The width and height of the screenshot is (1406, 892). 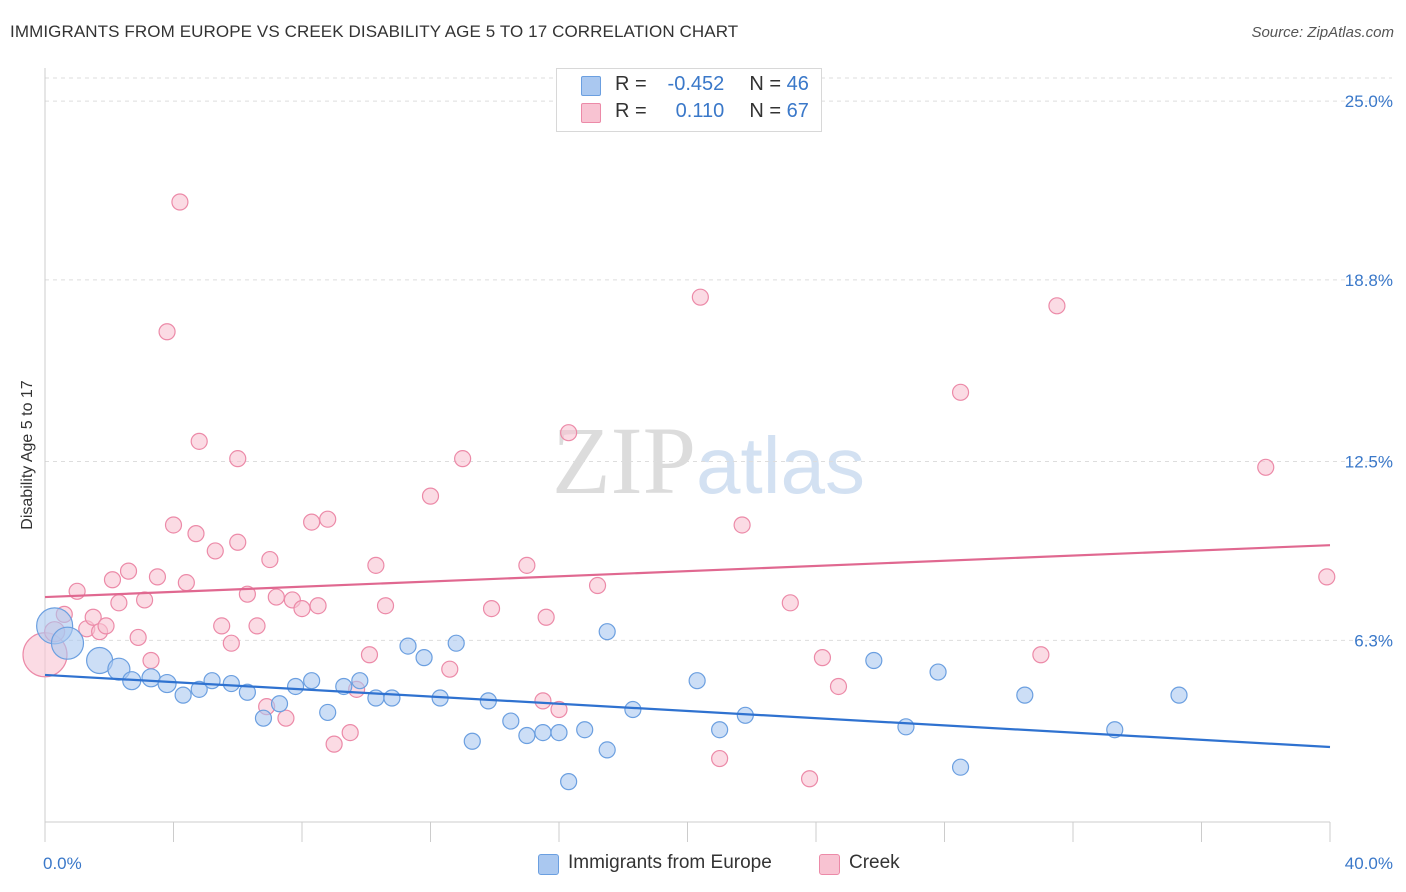 I want to click on legend-text-europe: R = -0.452 N = 46, so click(x=712, y=84).